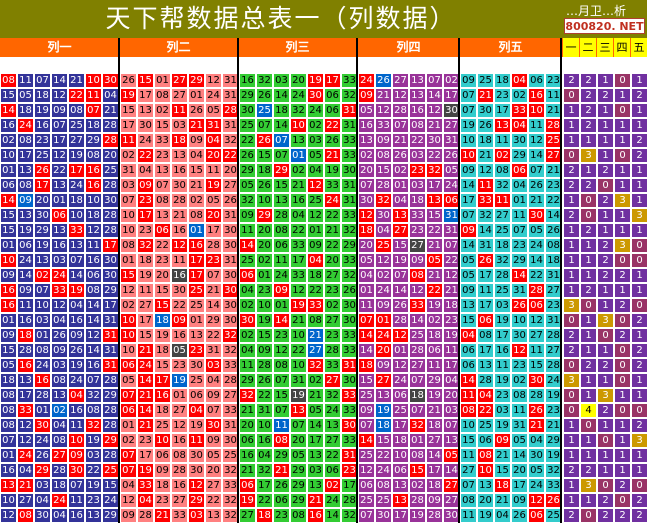 The height and width of the screenshot is (523, 647). What do you see at coordinates (605, 395) in the screenshot?
I see `stat-cell: 3` at bounding box center [605, 395].